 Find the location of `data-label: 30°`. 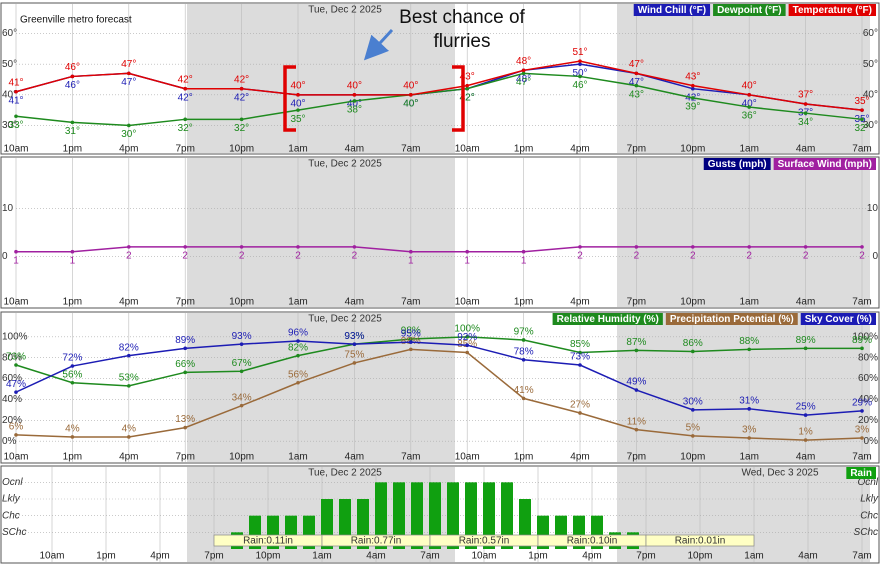

data-label: 30° is located at coordinates (128, 134).